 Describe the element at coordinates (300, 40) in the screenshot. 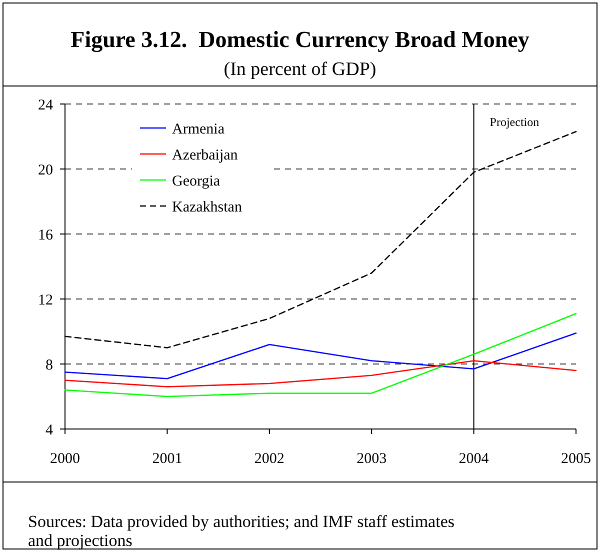

I see `chart-title: Figure 3.12. Domestic Currency Broad Money` at that location.